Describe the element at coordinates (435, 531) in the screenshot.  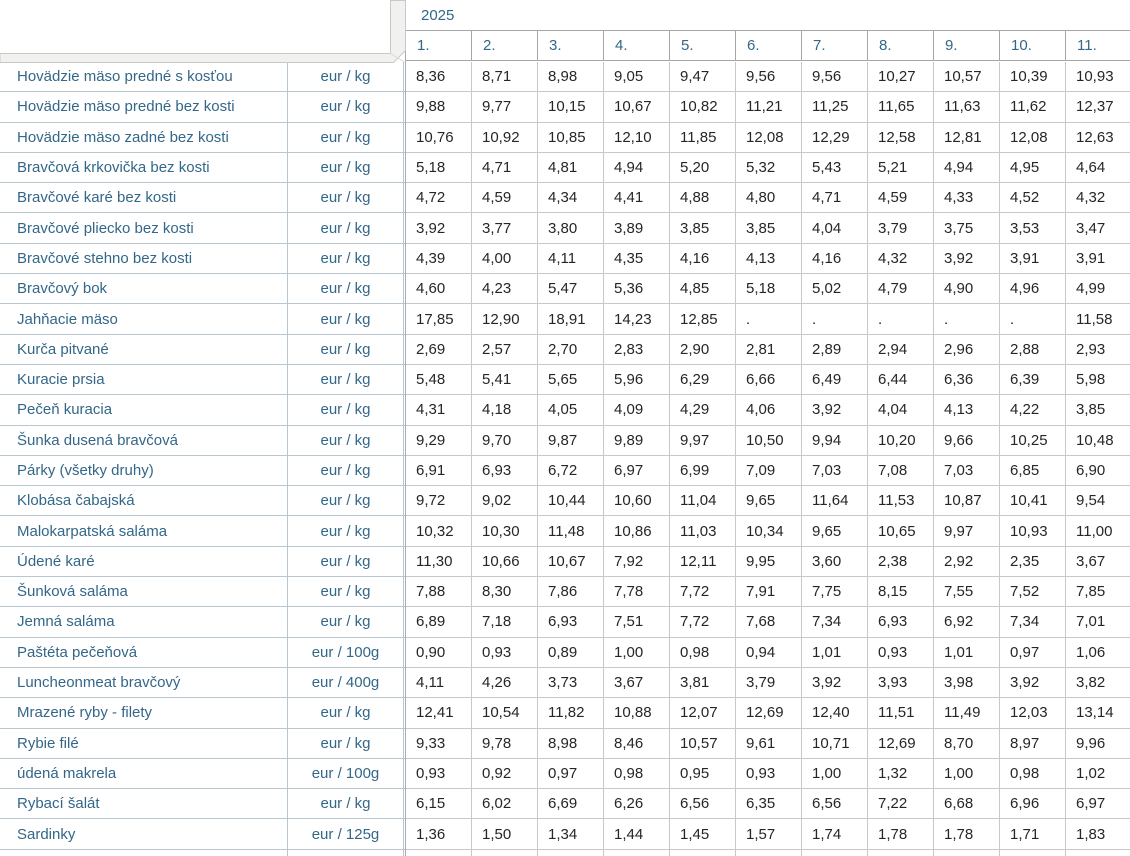
I see `data-cell: 10,32` at that location.